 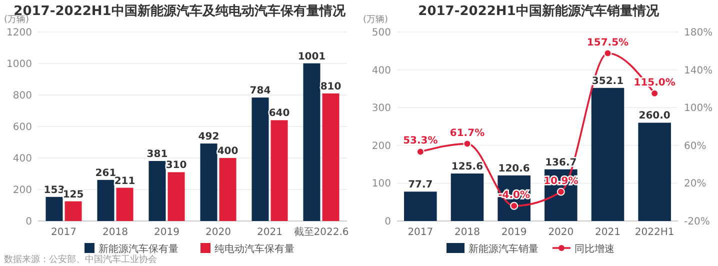 What do you see at coordinates (467, 167) in the screenshot?
I see `data-label: 125.6` at bounding box center [467, 167].